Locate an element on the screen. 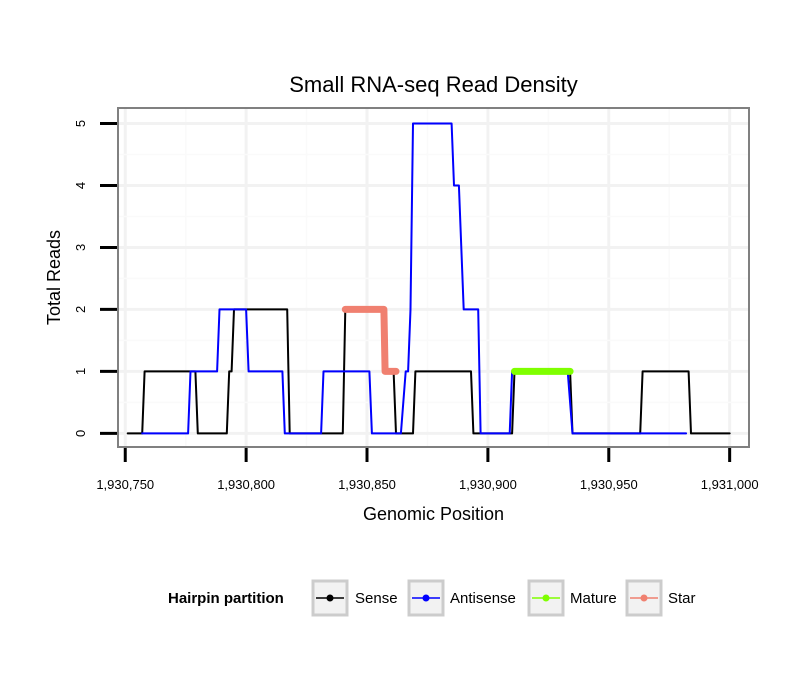 Image resolution: width=810 pixels, height=690 pixels. y-tick-label: 2 is located at coordinates (80, 309).